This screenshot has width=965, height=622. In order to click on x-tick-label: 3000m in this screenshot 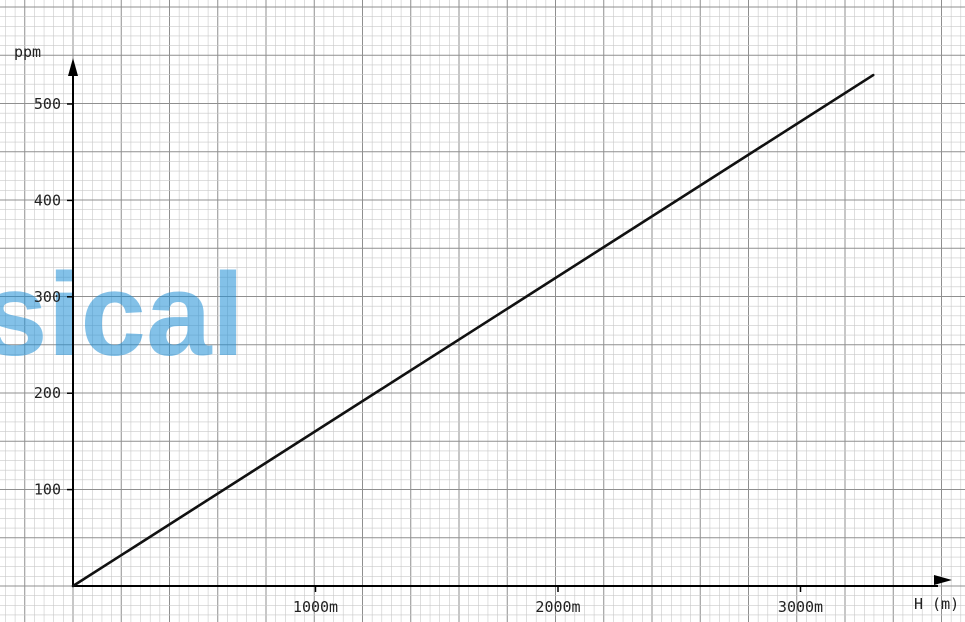, I will do `click(800, 607)`.